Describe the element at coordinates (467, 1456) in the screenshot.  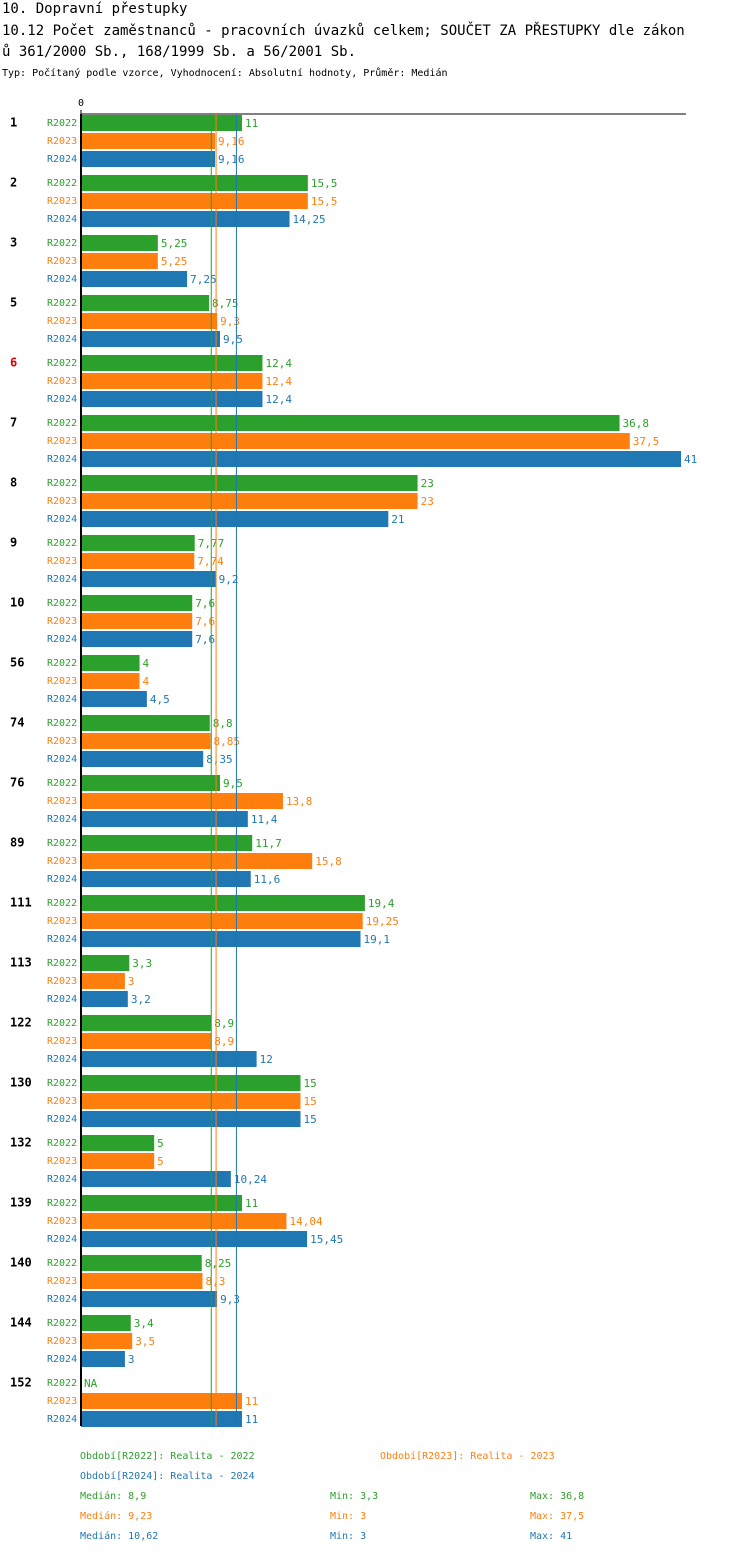
I see `legend-entry: Období[R2023]: Realita - 2023` at that location.